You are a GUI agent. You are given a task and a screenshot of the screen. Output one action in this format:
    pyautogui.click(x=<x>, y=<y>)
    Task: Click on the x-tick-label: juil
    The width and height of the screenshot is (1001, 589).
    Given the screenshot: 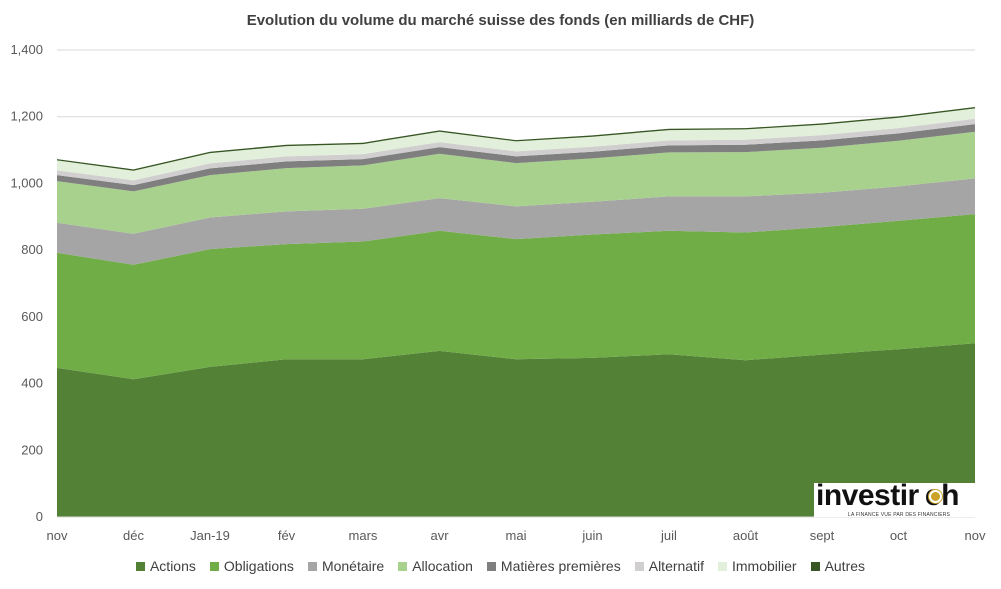 What is the action you would take?
    pyautogui.click(x=668, y=535)
    